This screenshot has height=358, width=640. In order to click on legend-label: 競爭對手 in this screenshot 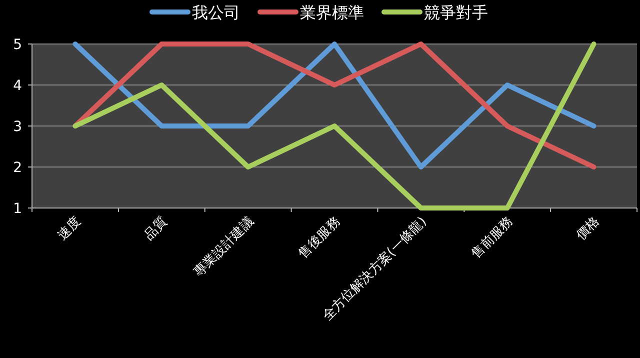, I will do `click(456, 12)`.